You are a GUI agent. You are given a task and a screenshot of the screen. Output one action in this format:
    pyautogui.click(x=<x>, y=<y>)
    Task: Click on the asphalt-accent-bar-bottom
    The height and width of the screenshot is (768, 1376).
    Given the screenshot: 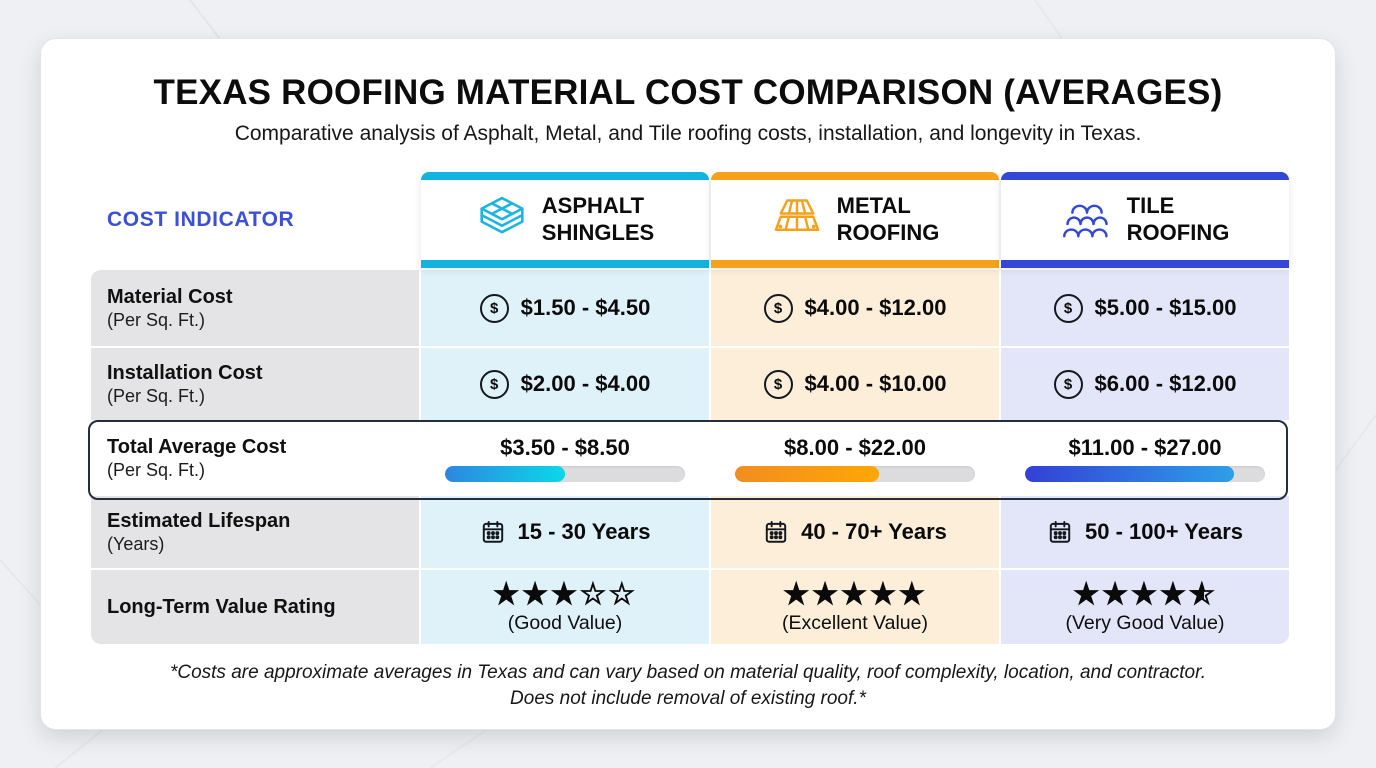 What is the action you would take?
    pyautogui.click(x=565, y=264)
    